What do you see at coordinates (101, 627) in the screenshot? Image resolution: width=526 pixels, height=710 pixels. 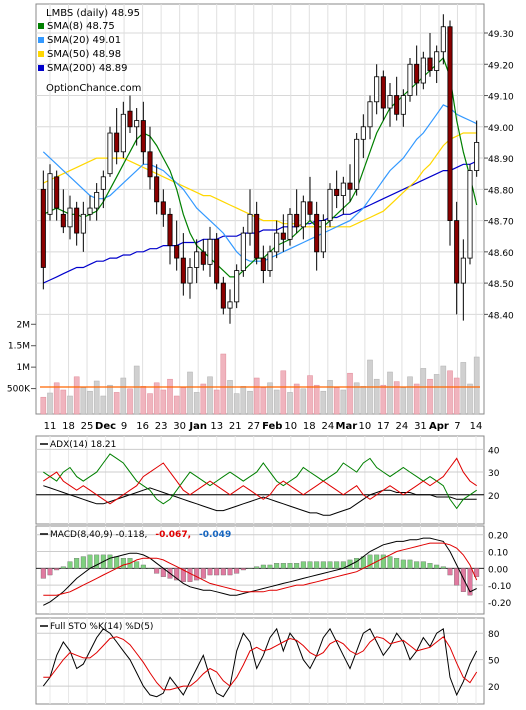 I see `panel-title-text: Full STO %K(14) %D(5)` at bounding box center [101, 627].